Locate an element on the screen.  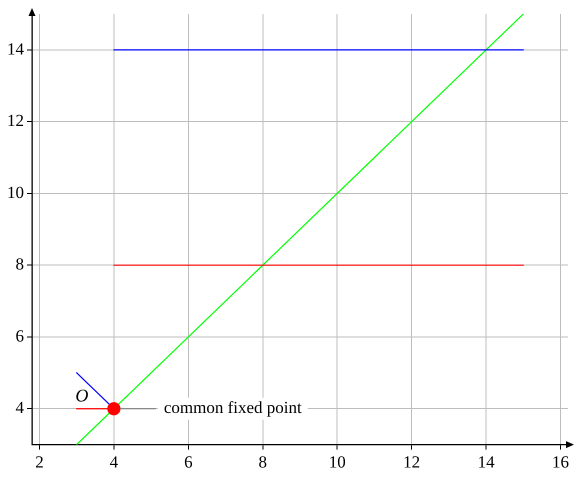
y-tick-label: 10 is located at coordinates (15, 192).